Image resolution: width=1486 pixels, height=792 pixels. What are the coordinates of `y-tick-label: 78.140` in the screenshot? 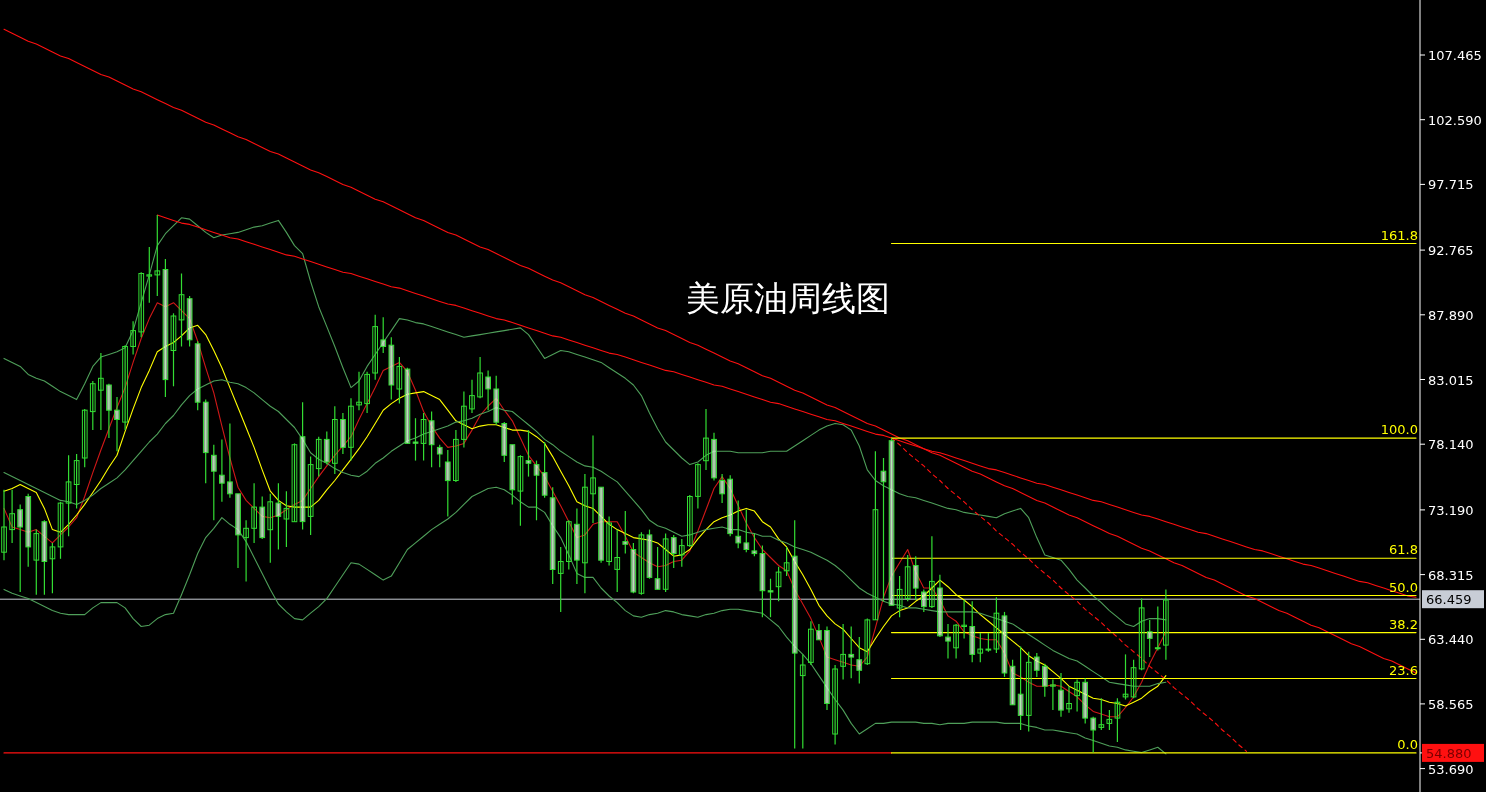 It's located at (1451, 445).